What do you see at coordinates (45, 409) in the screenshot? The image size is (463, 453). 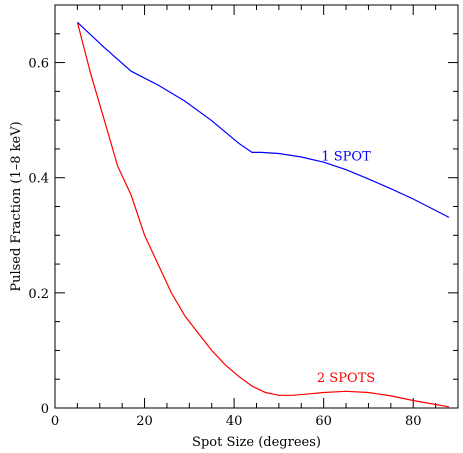 I see `y-tick-label: 0` at bounding box center [45, 409].